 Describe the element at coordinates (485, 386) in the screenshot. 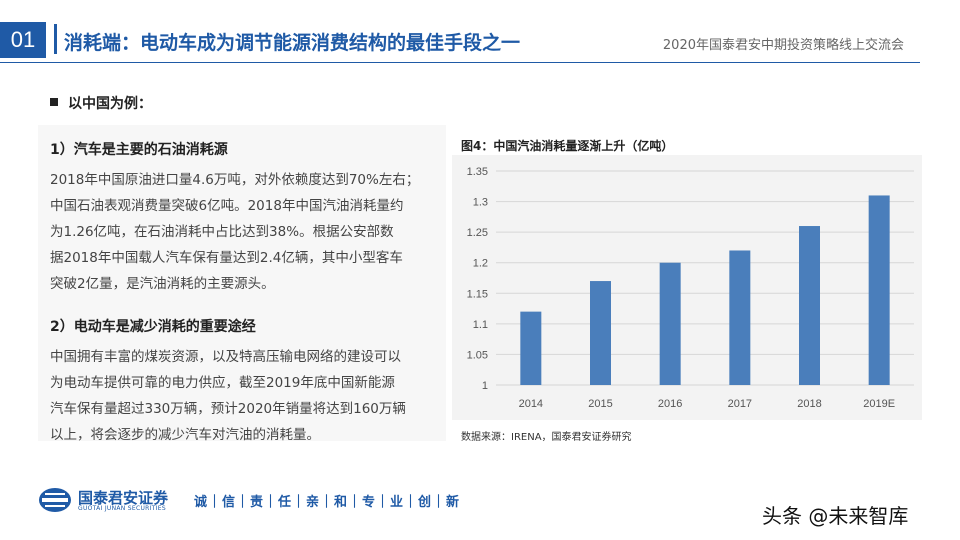

I see `y-tick-label: 1` at that location.